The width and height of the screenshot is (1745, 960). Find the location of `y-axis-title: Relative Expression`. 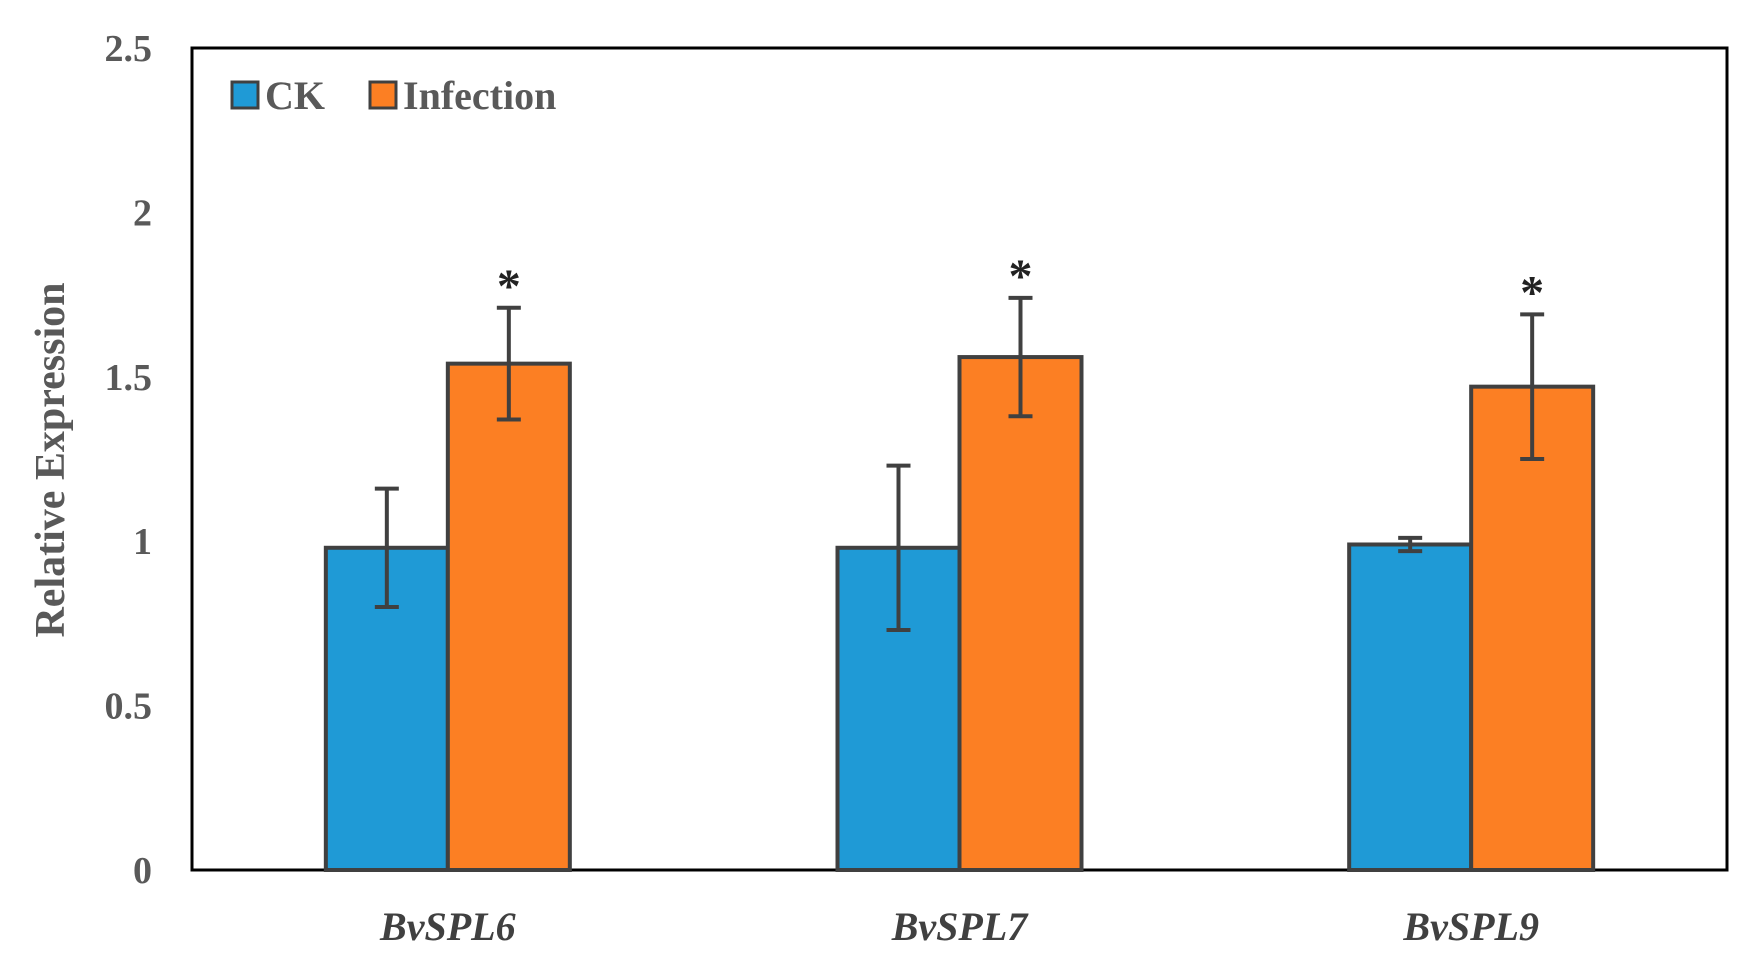

y-axis-title: Relative Expression is located at coordinates (51, 459).